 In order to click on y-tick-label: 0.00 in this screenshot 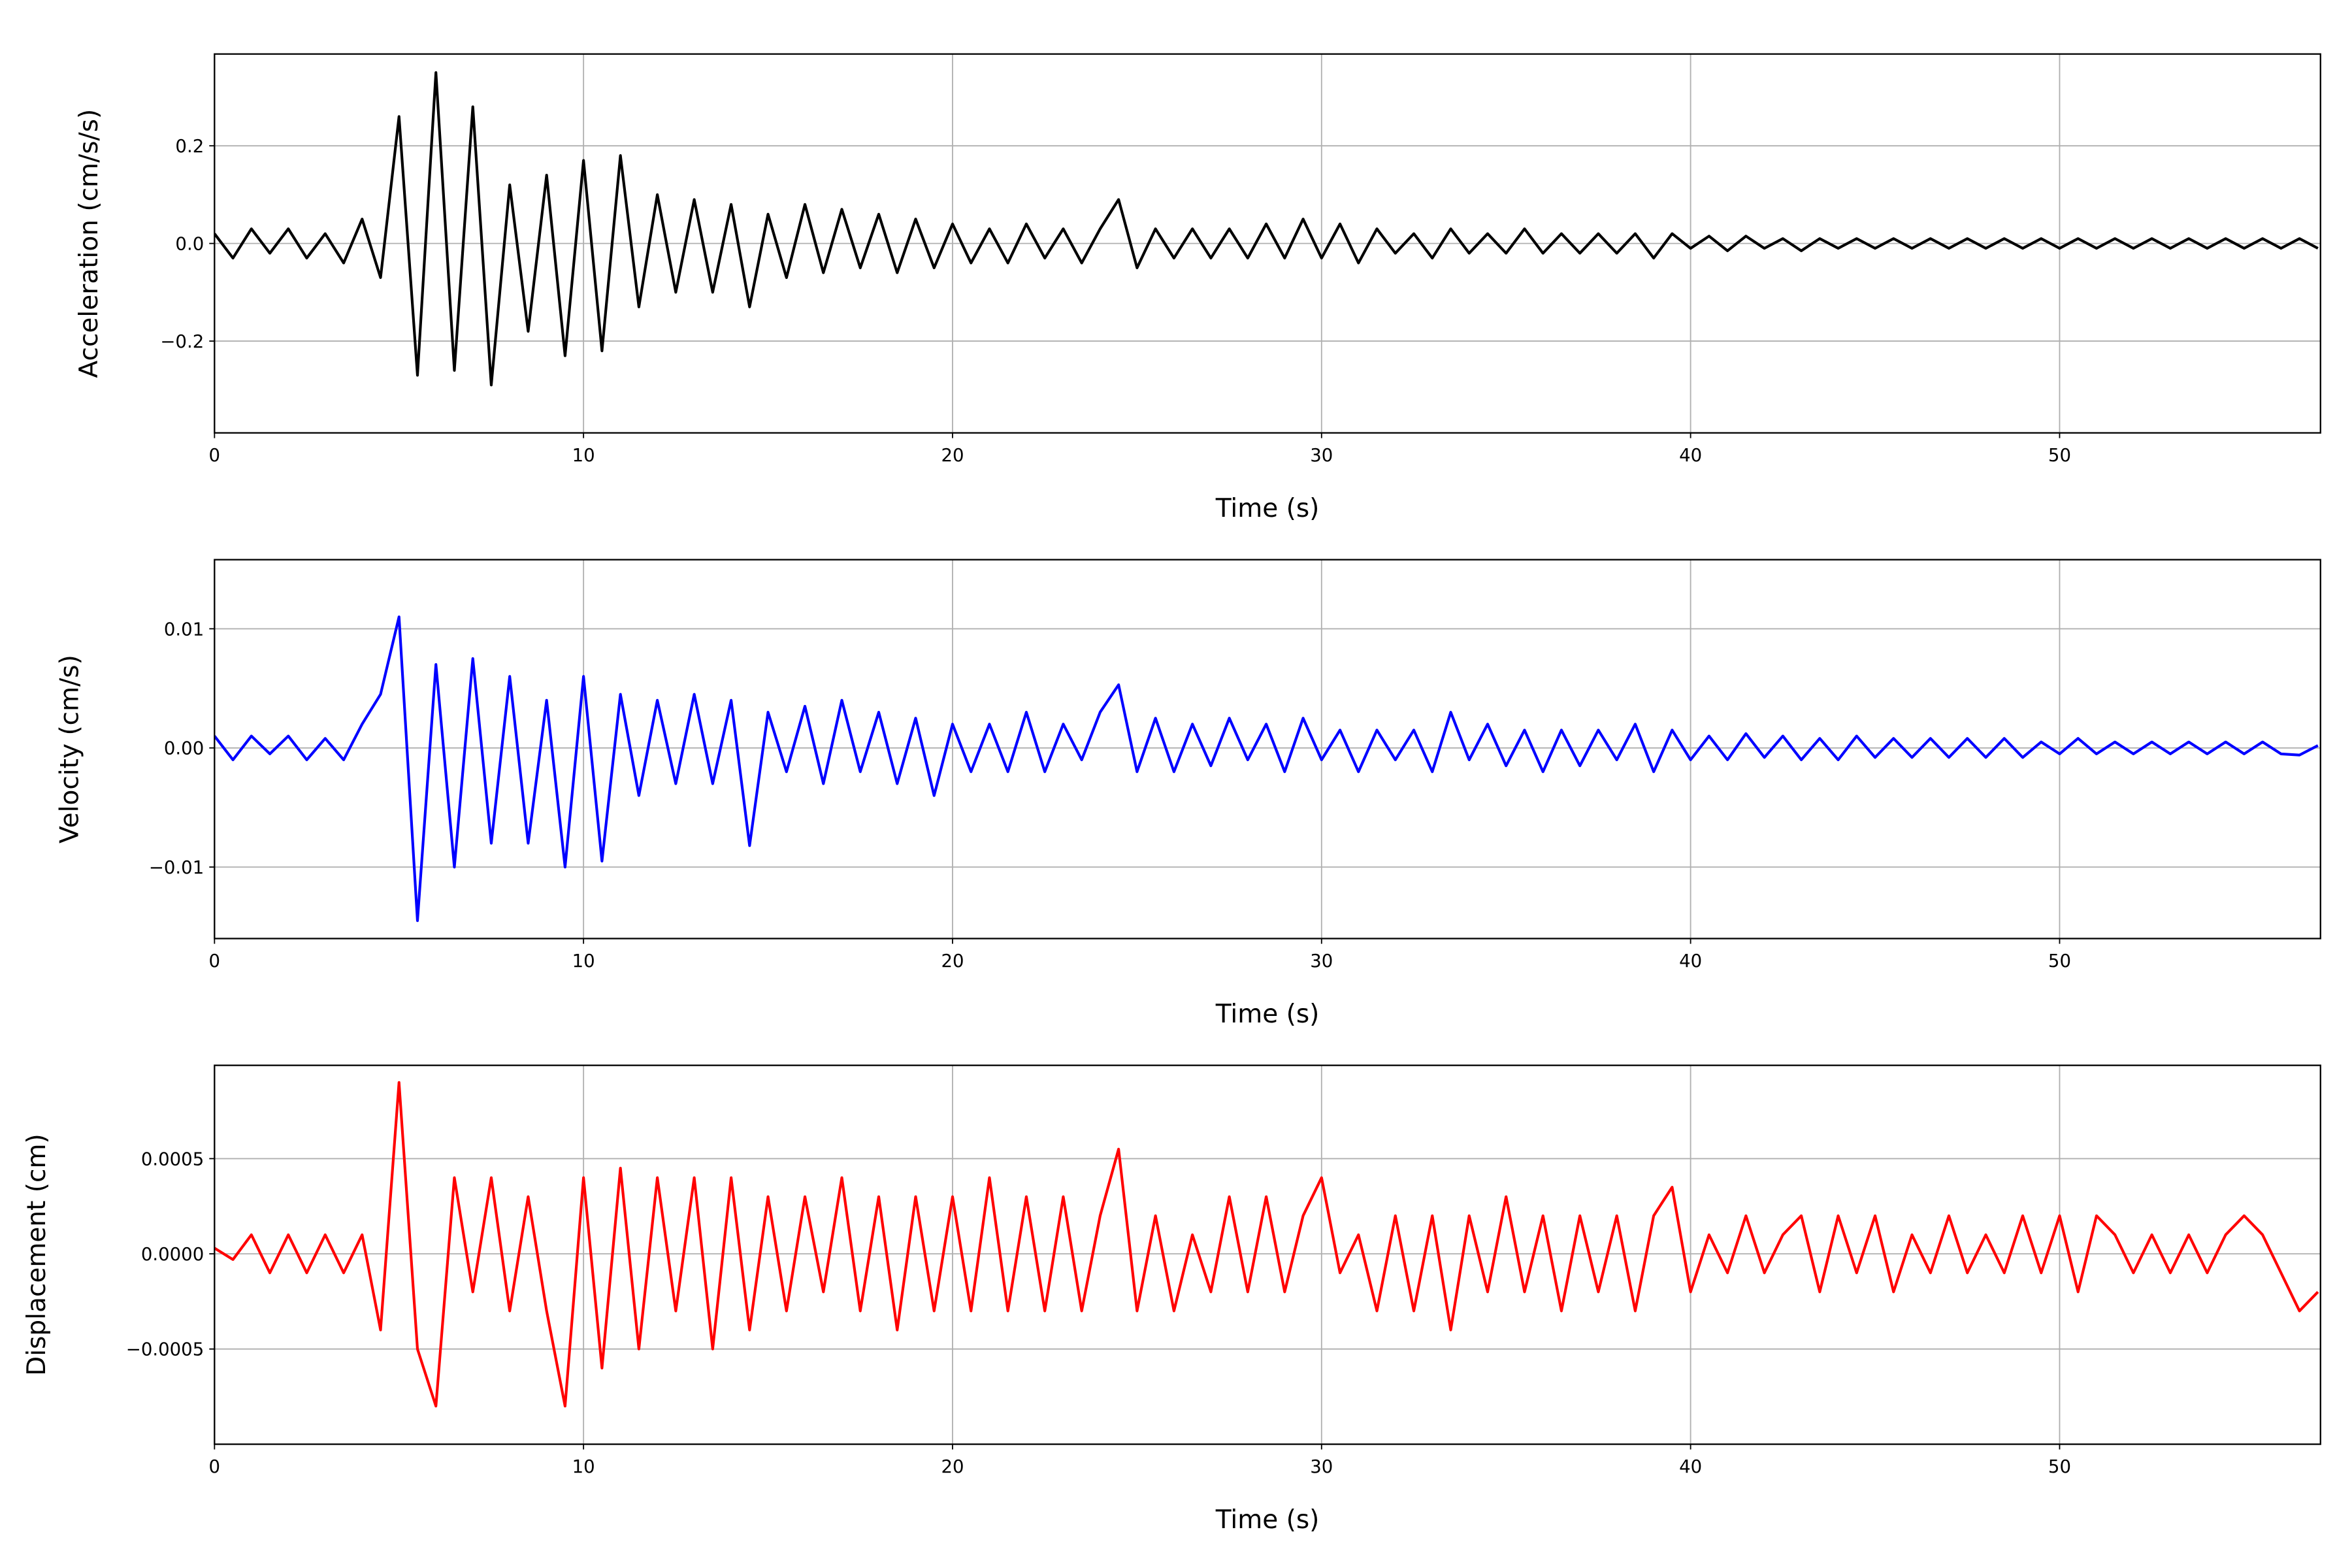, I will do `click(184, 748)`.